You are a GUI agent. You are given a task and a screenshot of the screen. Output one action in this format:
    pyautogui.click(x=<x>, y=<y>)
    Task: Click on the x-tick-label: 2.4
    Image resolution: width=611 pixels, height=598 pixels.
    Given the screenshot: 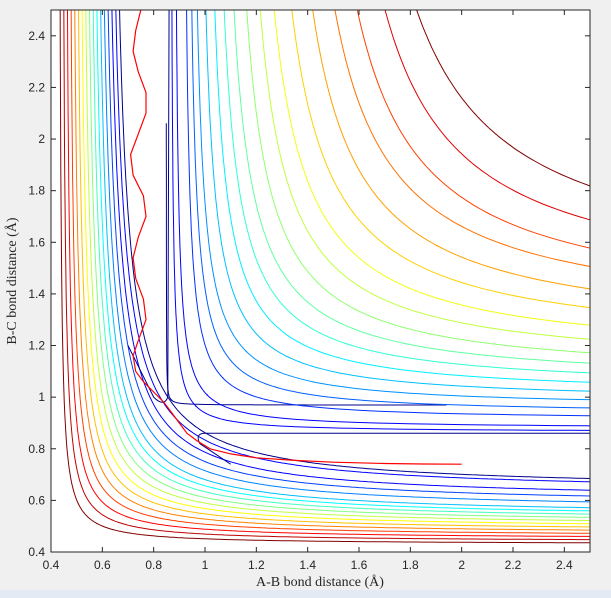 What is the action you would take?
    pyautogui.click(x=564, y=565)
    